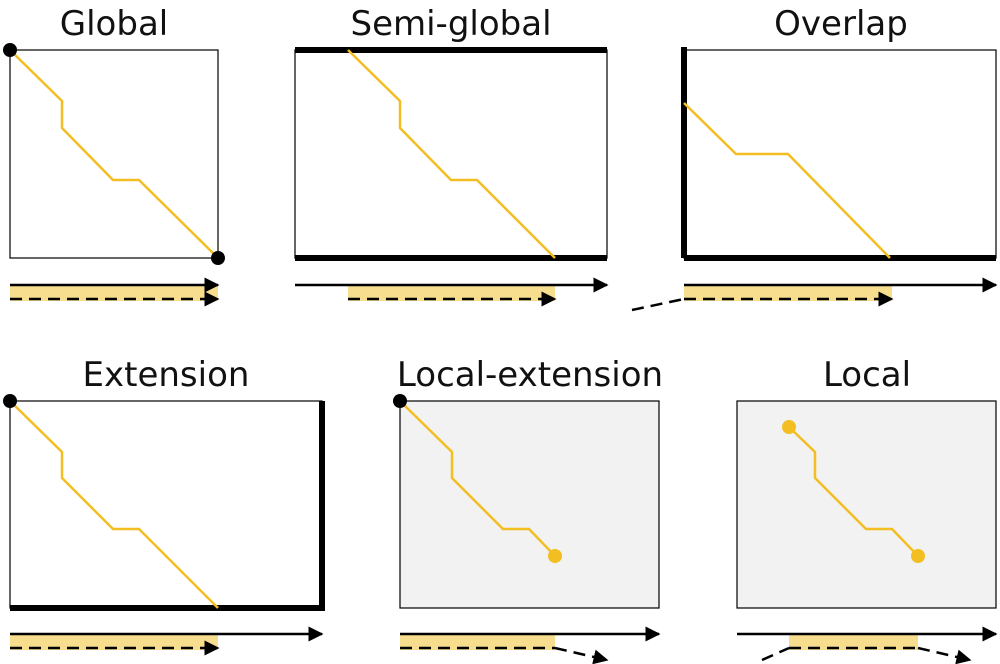  I want to click on panel-global: Global, so click(114, 155).